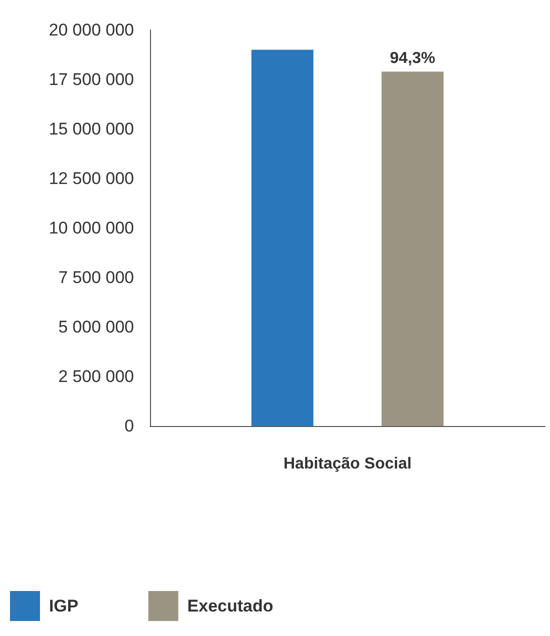 This screenshot has width=550, height=636. What do you see at coordinates (91, 79) in the screenshot?
I see `y-tick-label: 17 500 000` at bounding box center [91, 79].